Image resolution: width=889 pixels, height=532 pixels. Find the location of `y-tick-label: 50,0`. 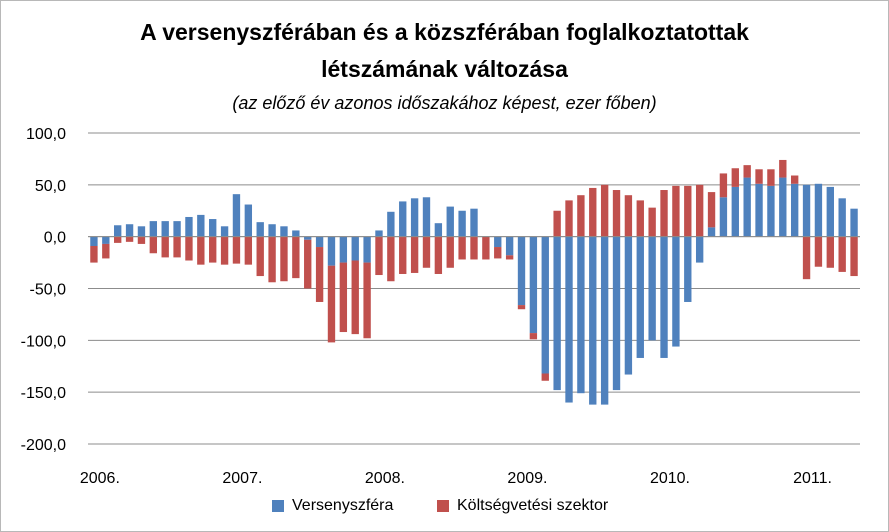

y-tick-label: 50,0 is located at coordinates (50, 186).